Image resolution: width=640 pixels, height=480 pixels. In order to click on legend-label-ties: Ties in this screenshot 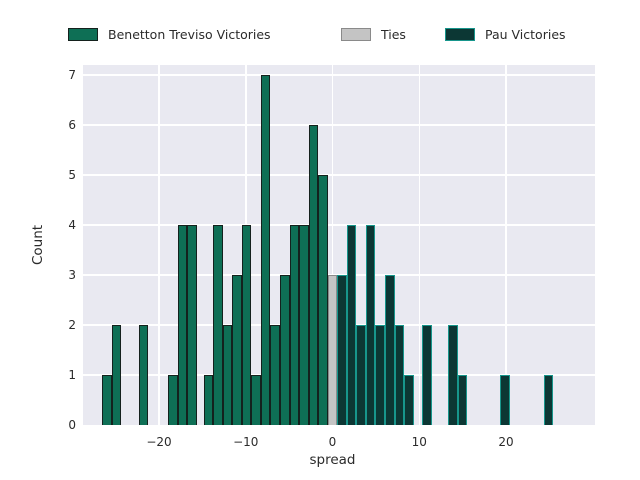, I will do `click(393, 34)`.